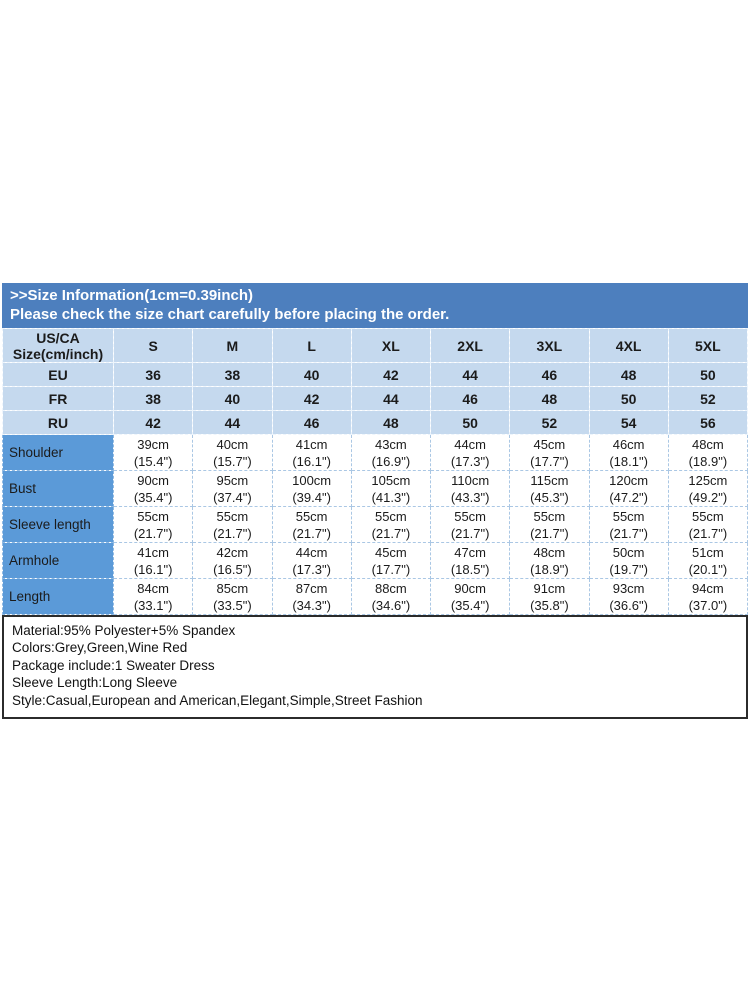 The width and height of the screenshot is (750, 1000). I want to click on value-inch: (15.7"), so click(232, 461).